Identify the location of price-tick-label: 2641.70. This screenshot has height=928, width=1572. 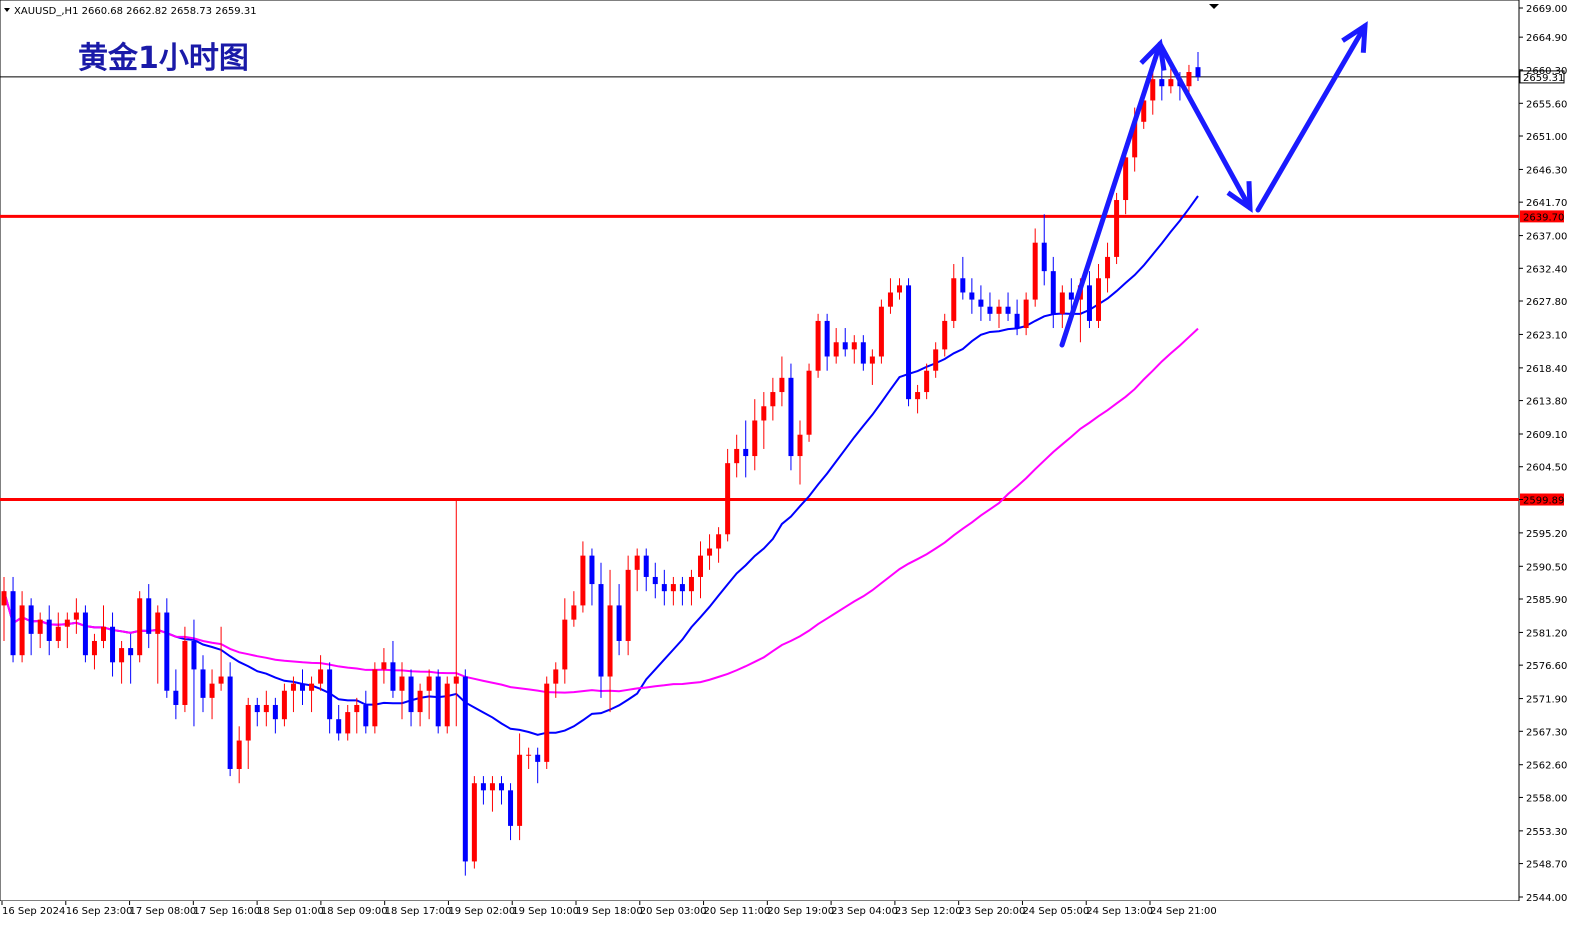
(1546, 203).